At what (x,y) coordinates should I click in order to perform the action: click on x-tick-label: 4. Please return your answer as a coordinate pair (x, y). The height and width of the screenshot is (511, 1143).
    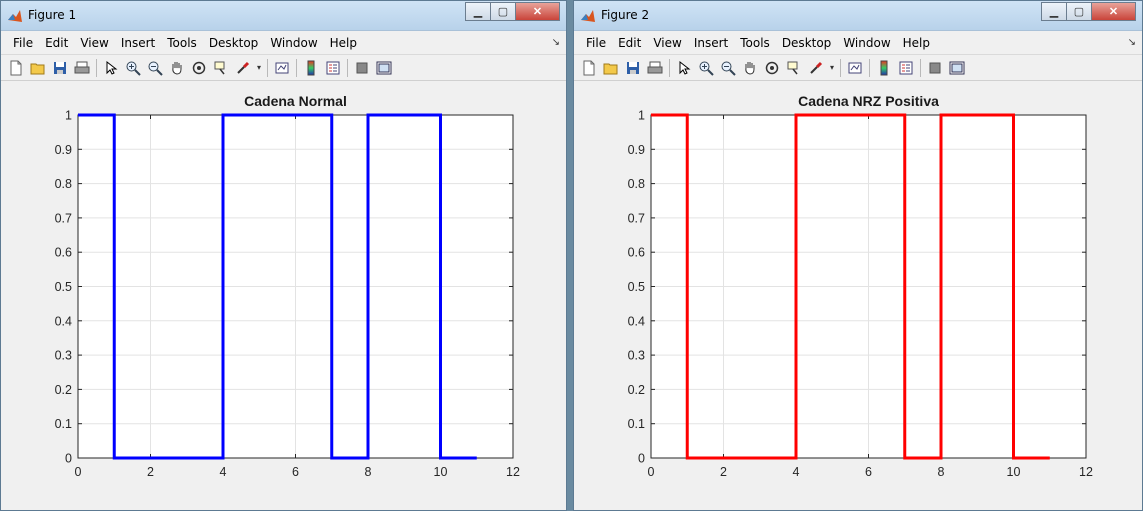
    Looking at the image, I should click on (796, 472).